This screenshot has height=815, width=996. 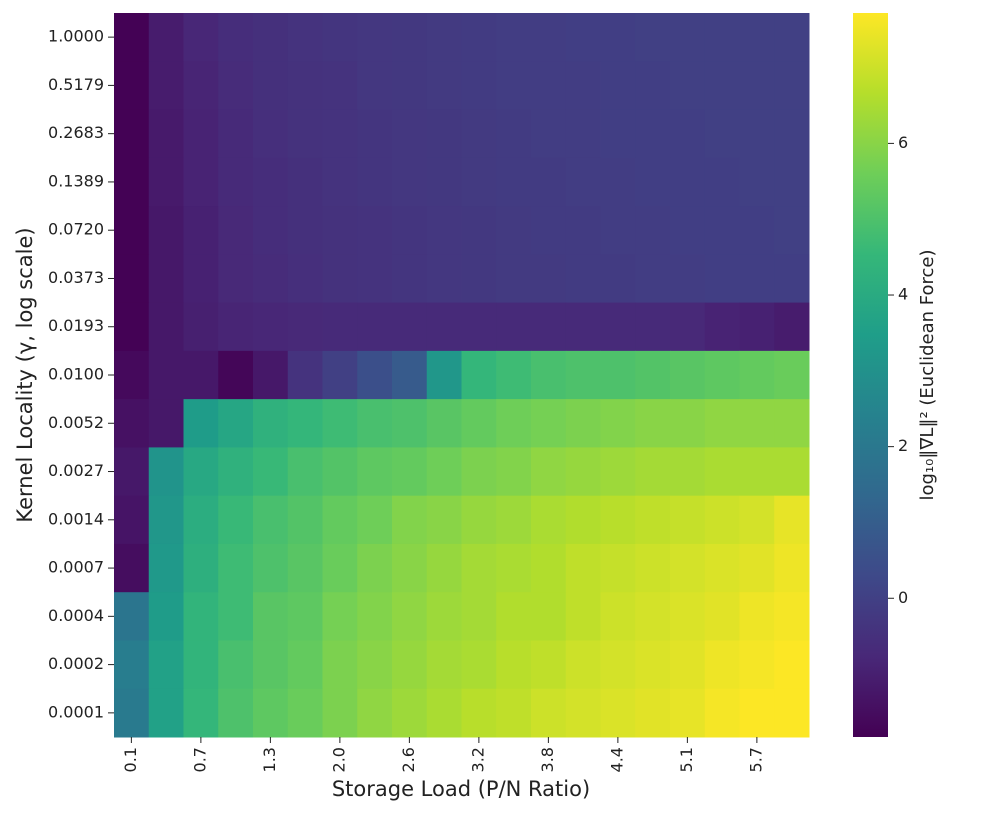 What do you see at coordinates (477, 759) in the screenshot?
I see `x-tick-label: 3.2` at bounding box center [477, 759].